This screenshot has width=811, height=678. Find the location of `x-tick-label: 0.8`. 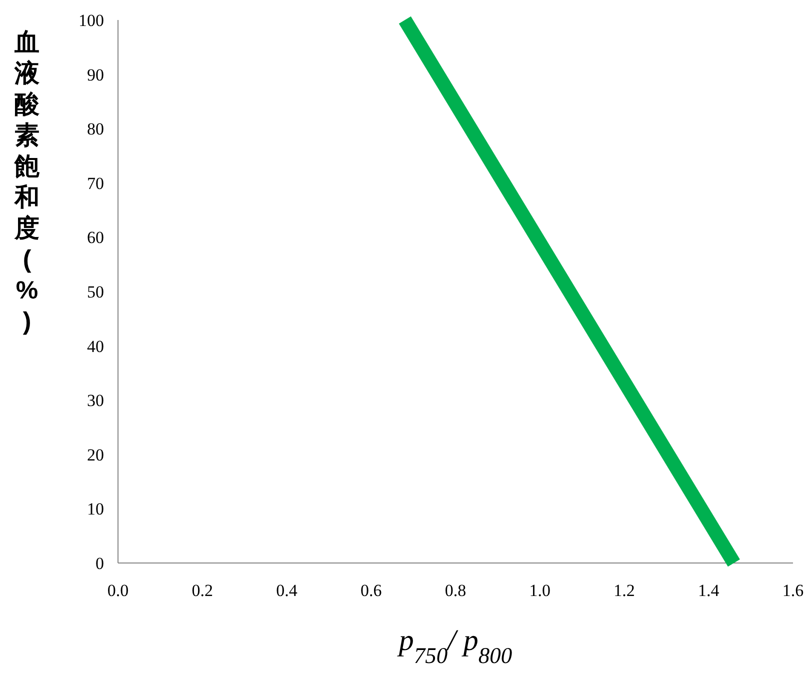

x-tick-label: 0.8 is located at coordinates (455, 590).